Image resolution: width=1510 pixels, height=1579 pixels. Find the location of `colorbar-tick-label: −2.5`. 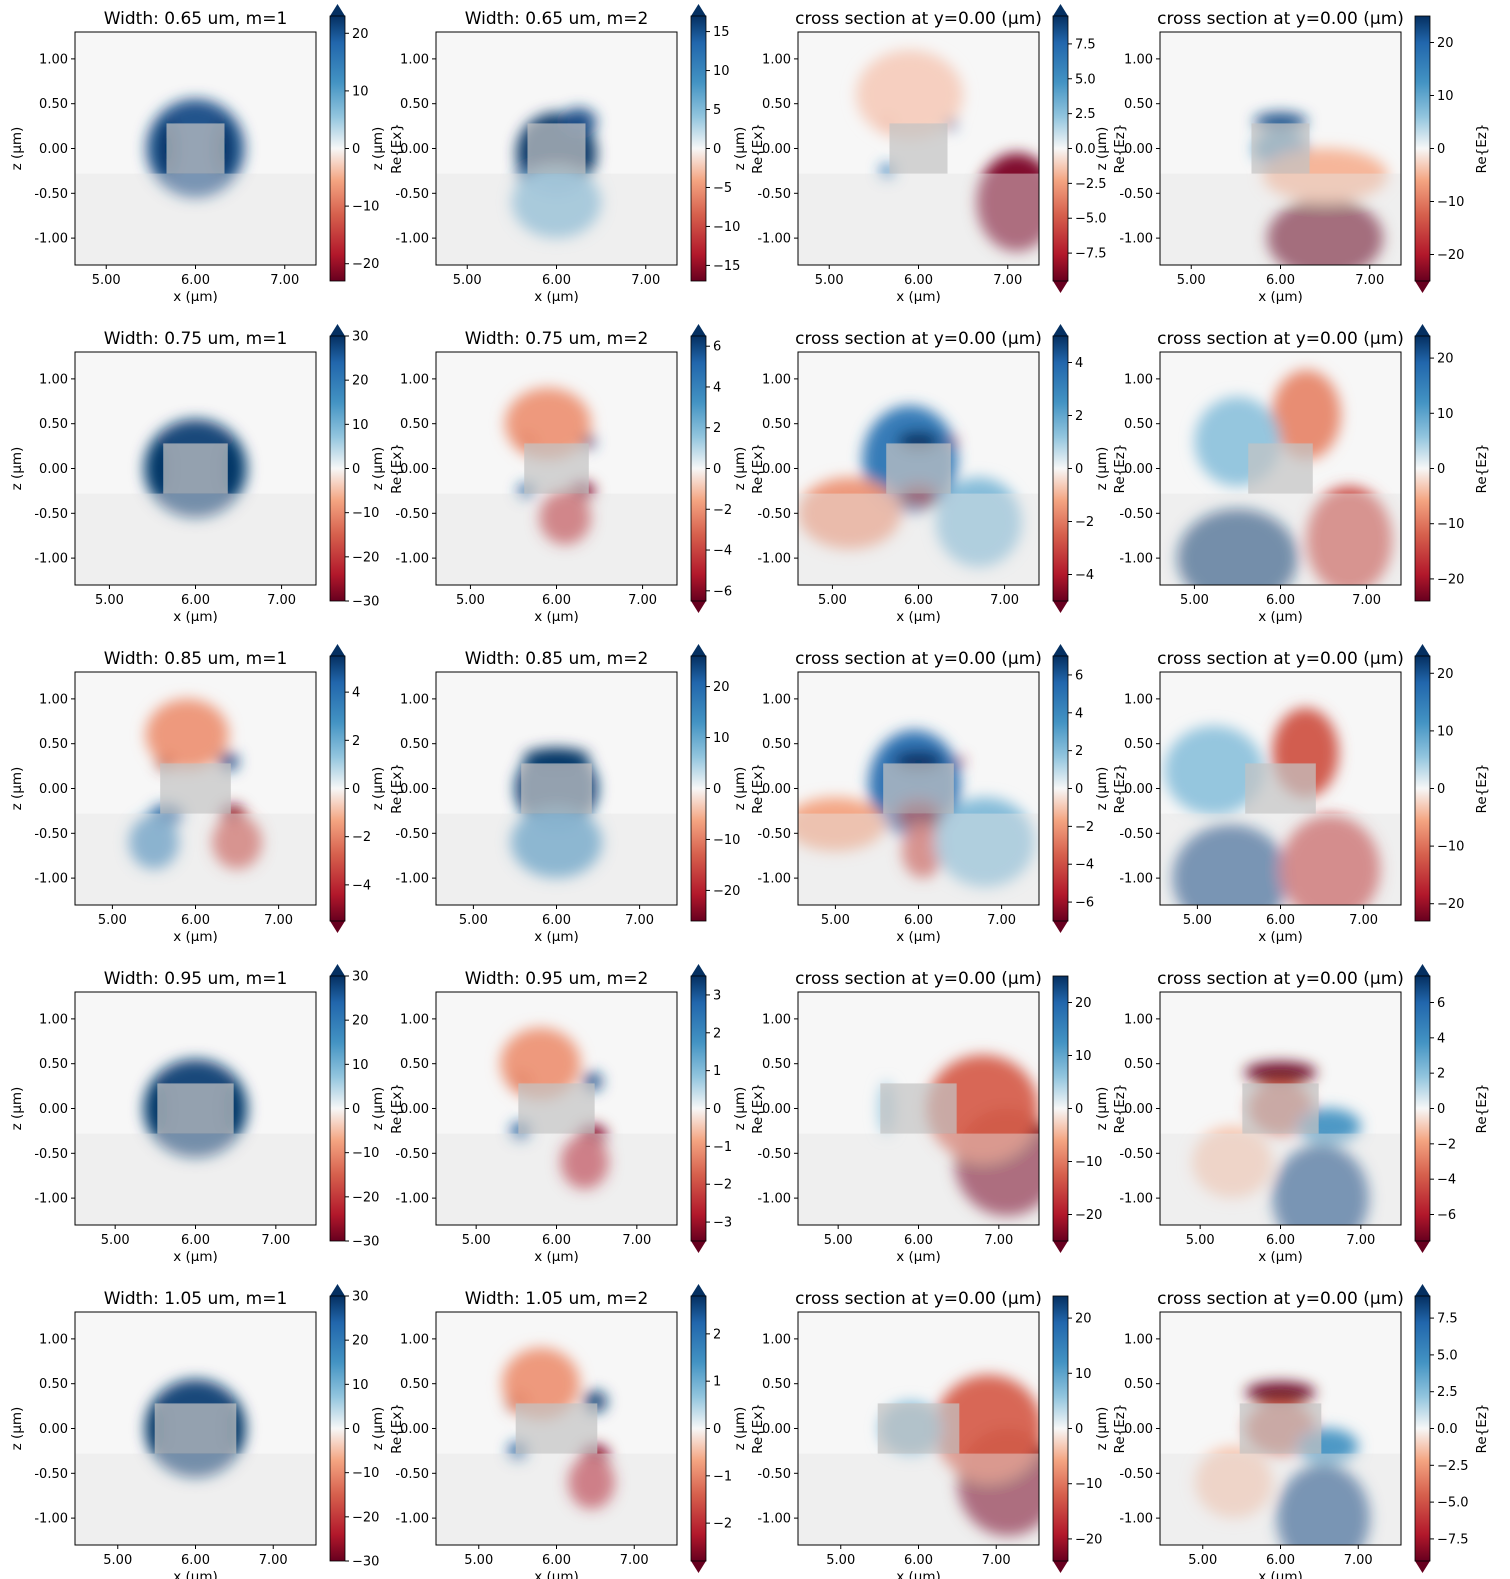

colorbar-tick-label: −2.5 is located at coordinates (1091, 184).